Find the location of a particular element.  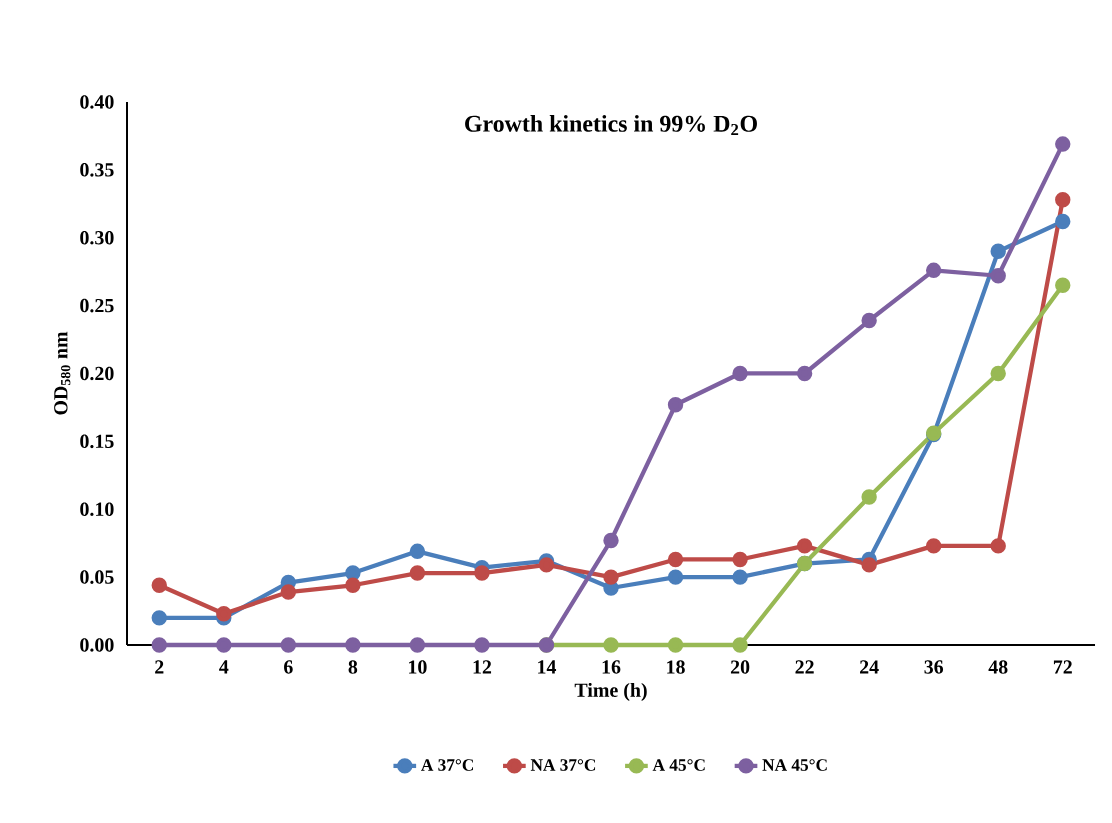

y-tick-label: 0.00 is located at coordinates (97, 645).